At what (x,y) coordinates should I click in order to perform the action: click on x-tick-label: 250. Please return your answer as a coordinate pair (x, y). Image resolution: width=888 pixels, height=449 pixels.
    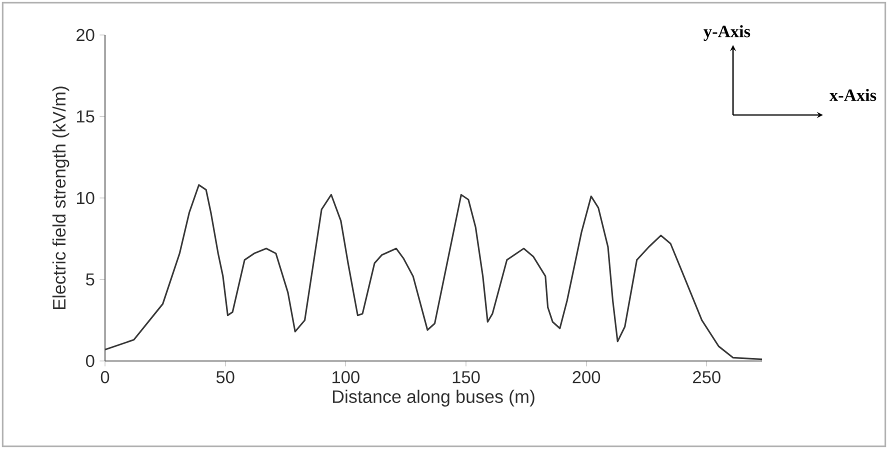
    Looking at the image, I should click on (706, 377).